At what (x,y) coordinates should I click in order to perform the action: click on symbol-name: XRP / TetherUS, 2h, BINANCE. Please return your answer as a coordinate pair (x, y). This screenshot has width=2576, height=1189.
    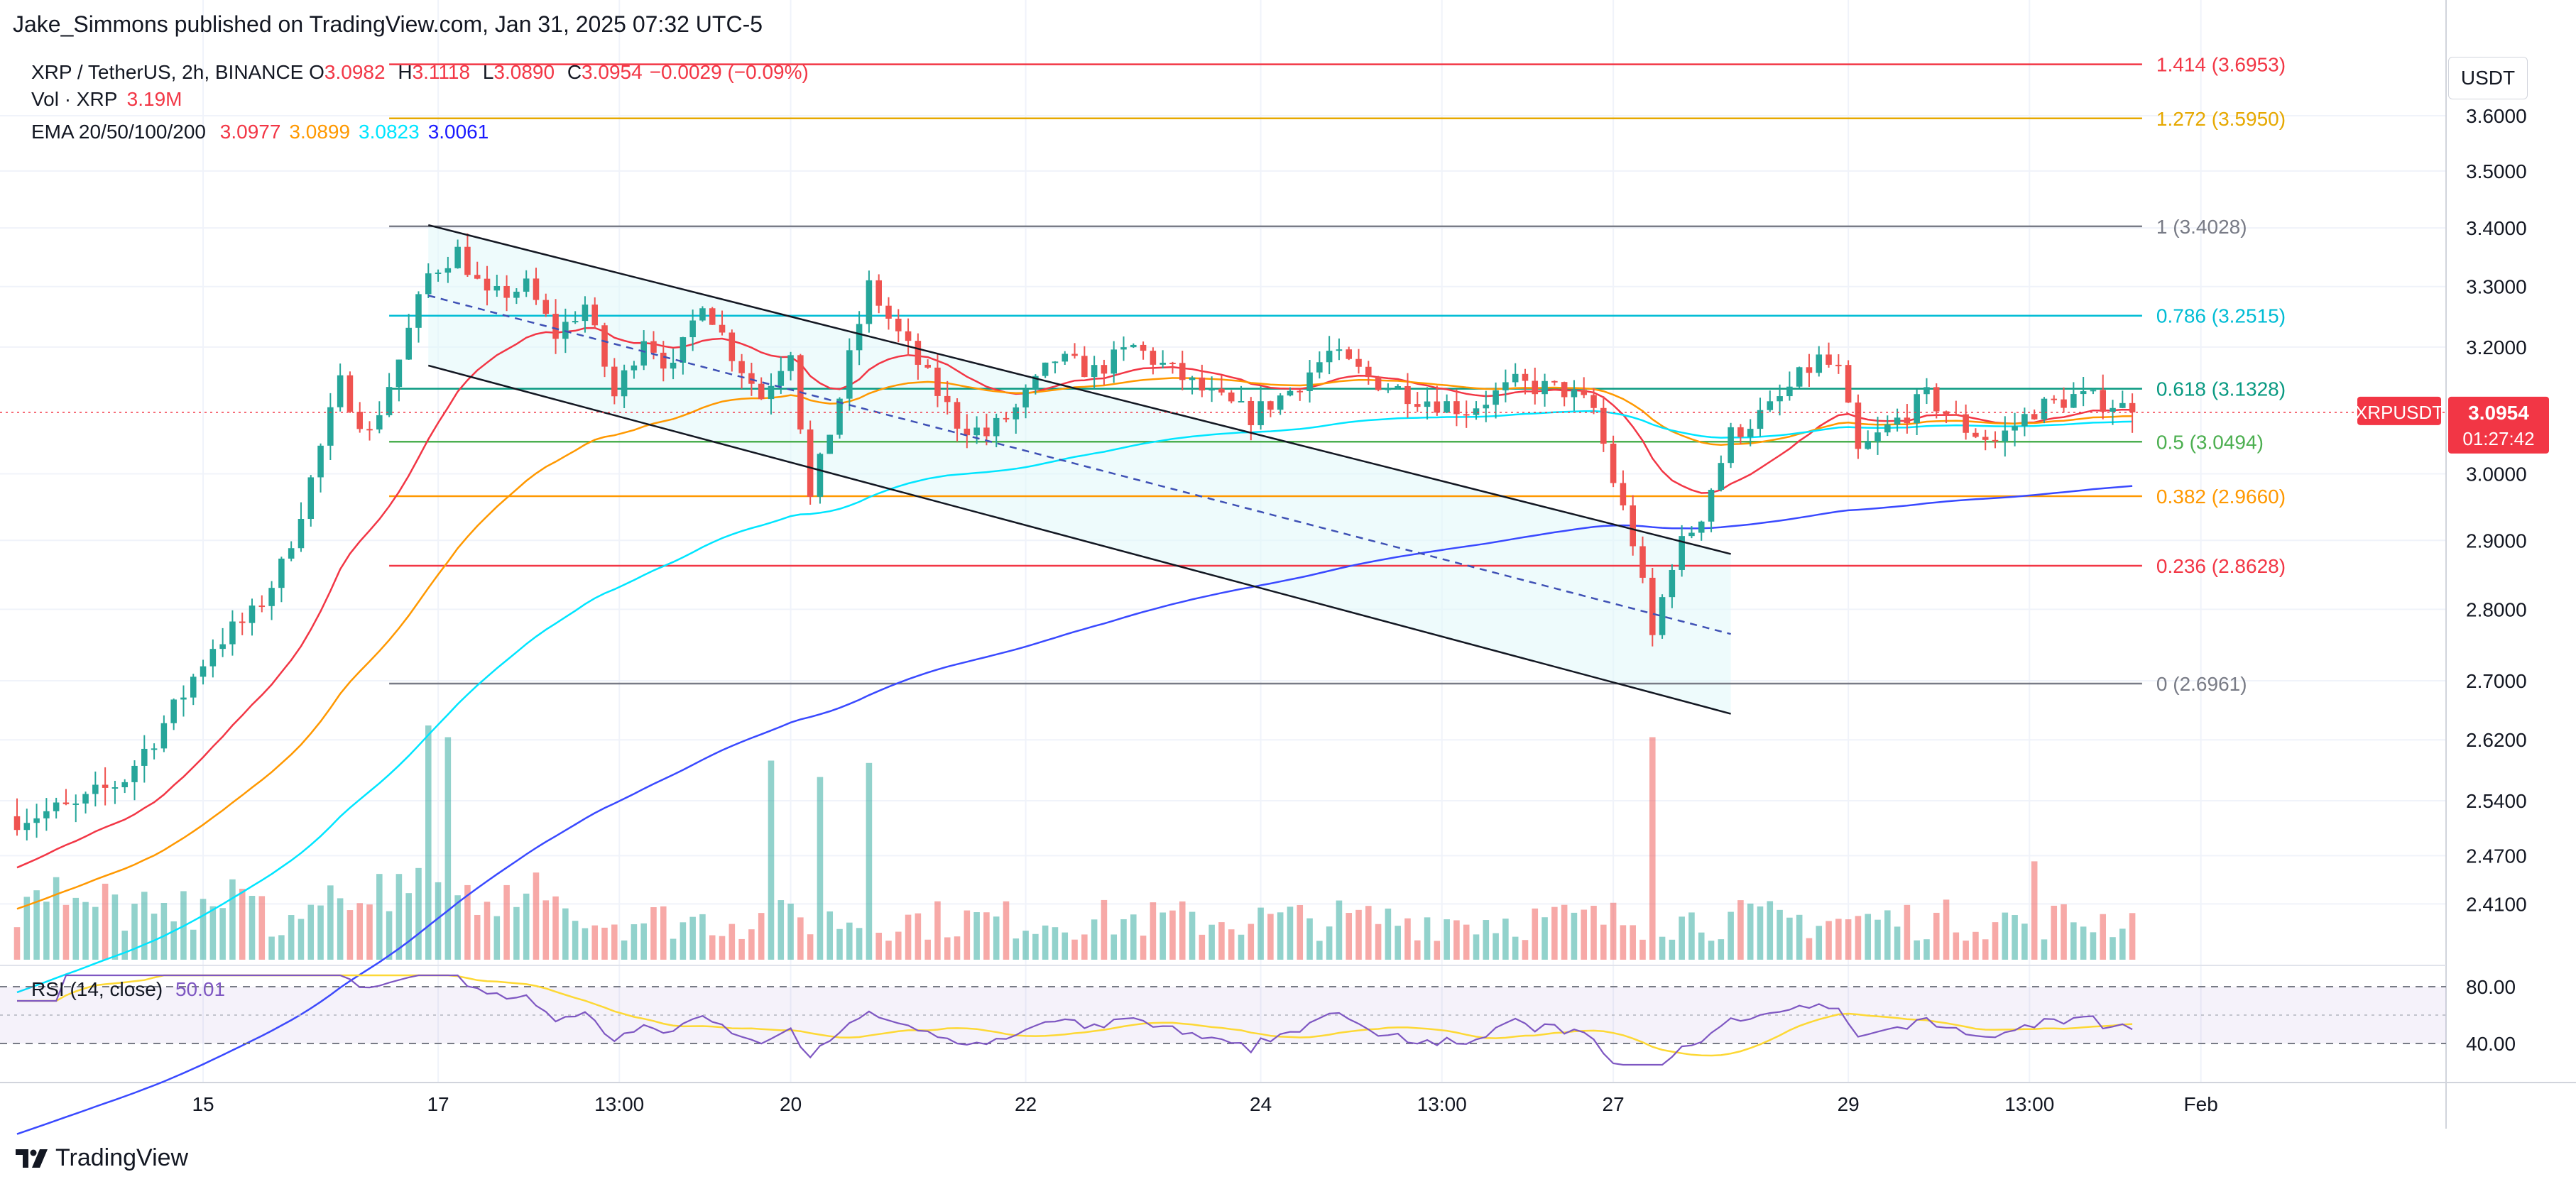
    Looking at the image, I should click on (167, 72).